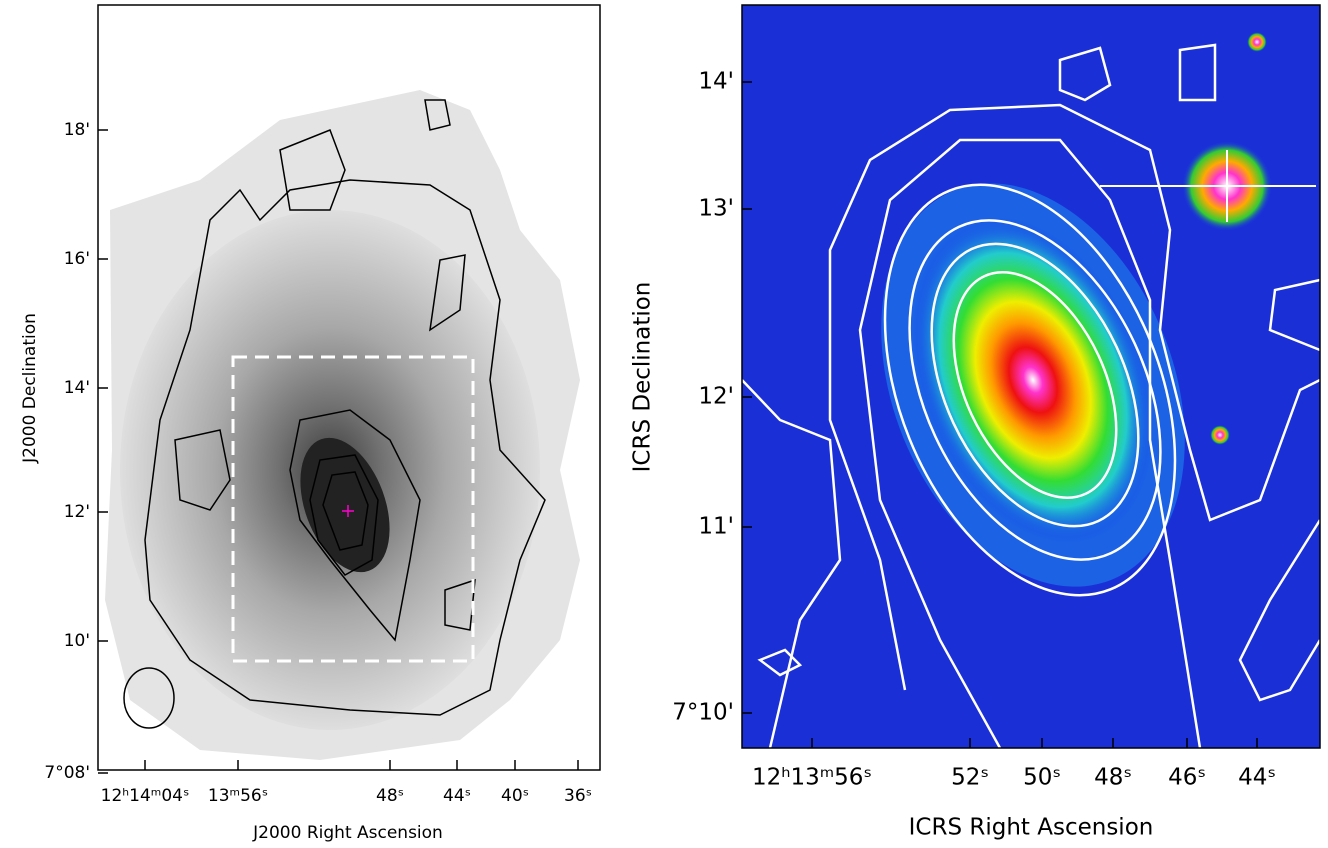 This screenshot has height=848, width=1328. Describe the element at coordinates (145, 796) in the screenshot. I see `x-tick-label: 12ʰ14ᵐ04ˢ` at that location.